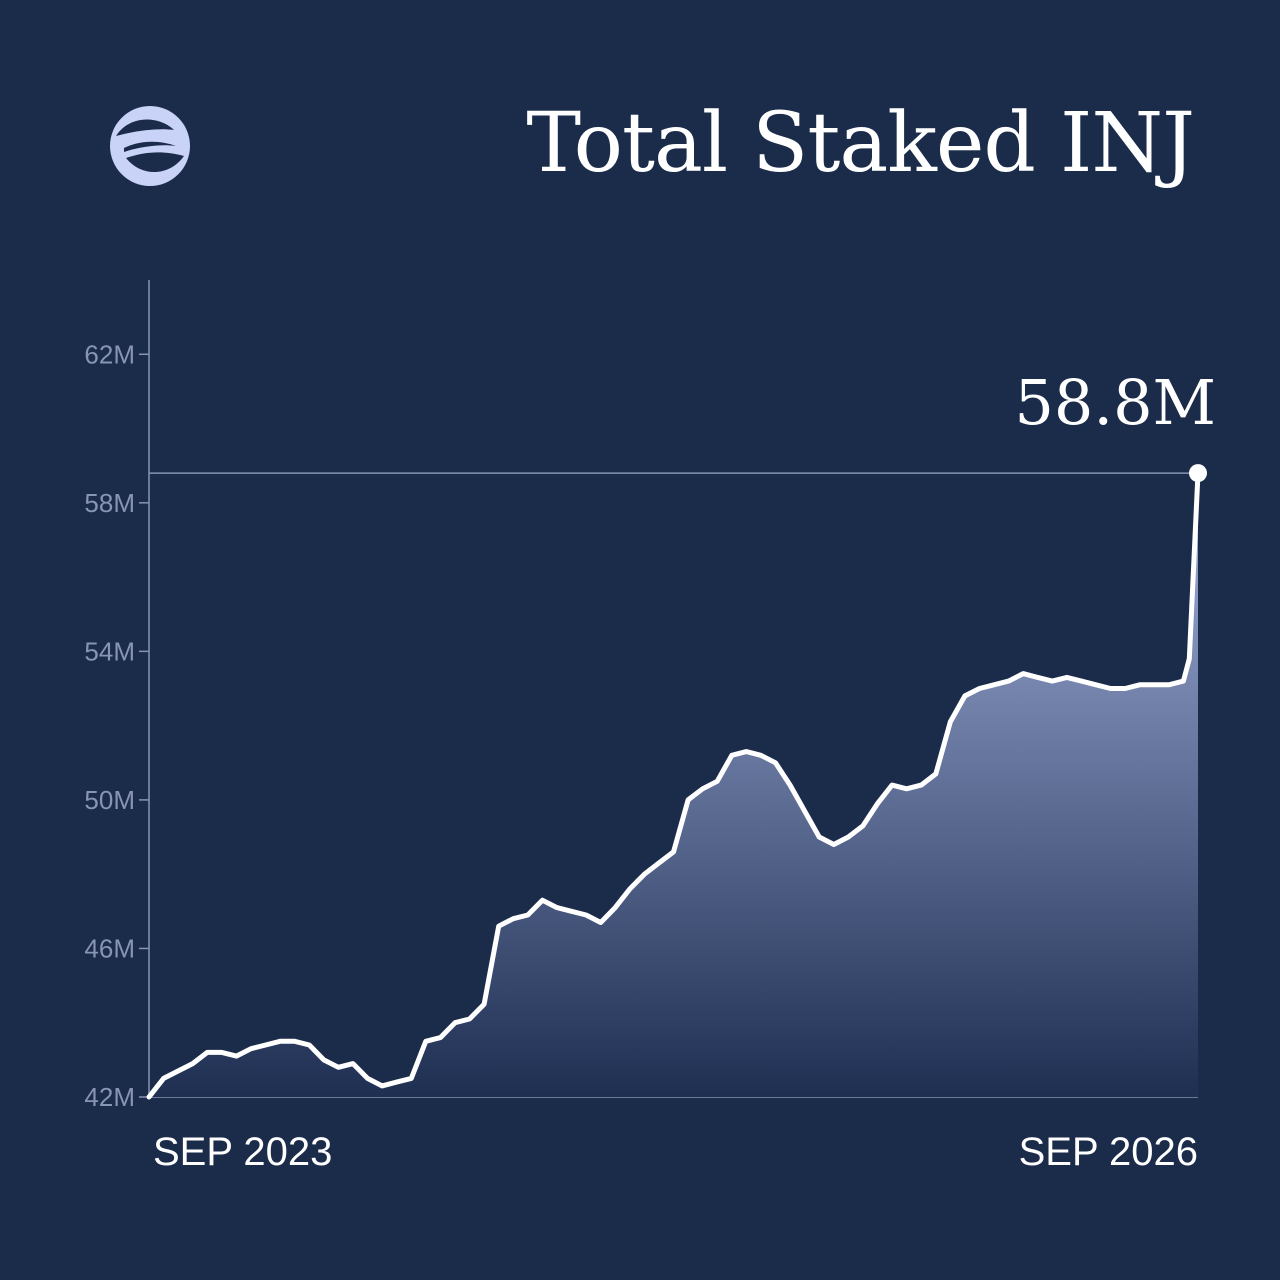 The height and width of the screenshot is (1280, 1280). What do you see at coordinates (109, 651) in the screenshot?
I see `y-tick-label: 54M` at bounding box center [109, 651].